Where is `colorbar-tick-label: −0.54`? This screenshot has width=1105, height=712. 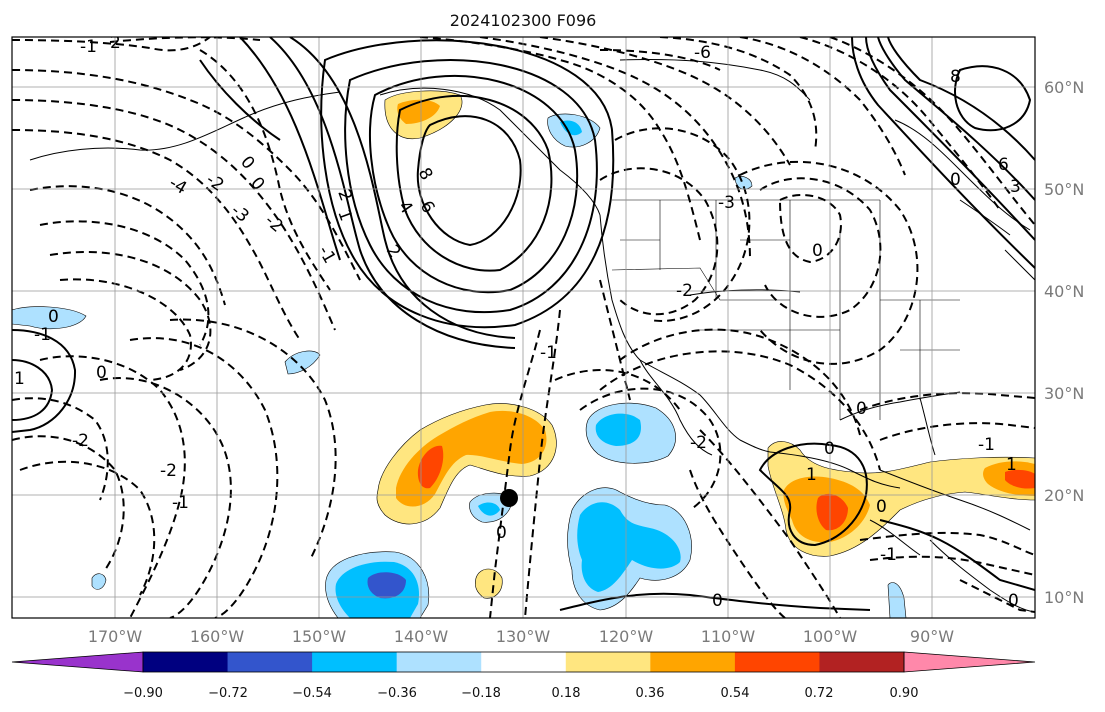
colorbar-tick-label: −0.54 is located at coordinates (312, 693).